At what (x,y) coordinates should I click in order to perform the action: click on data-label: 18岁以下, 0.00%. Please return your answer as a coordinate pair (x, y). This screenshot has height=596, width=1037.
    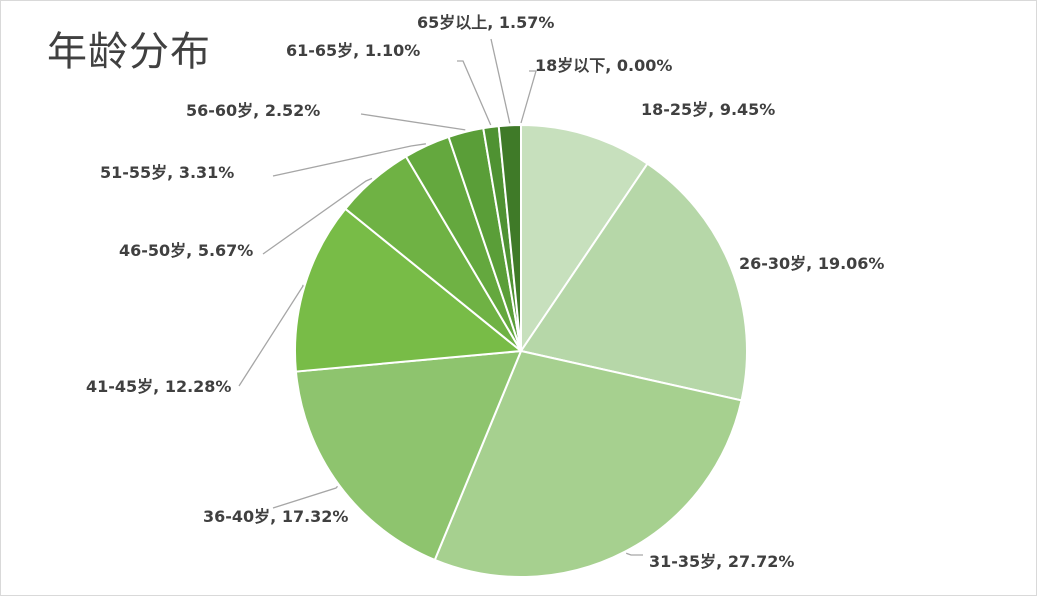
    Looking at the image, I should click on (603, 65).